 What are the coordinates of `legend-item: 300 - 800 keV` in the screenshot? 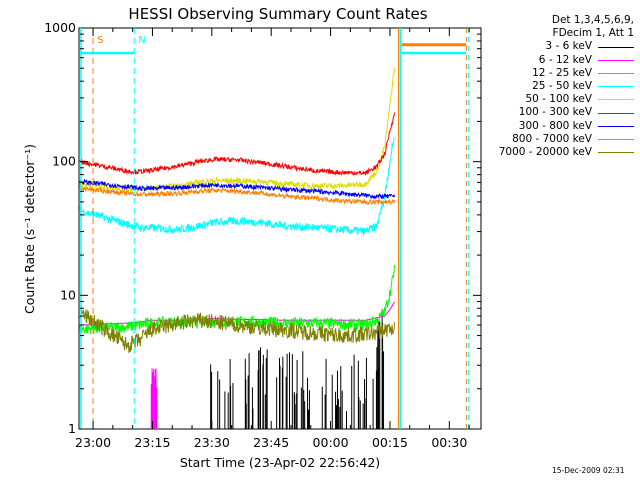 It's located at (554, 126).